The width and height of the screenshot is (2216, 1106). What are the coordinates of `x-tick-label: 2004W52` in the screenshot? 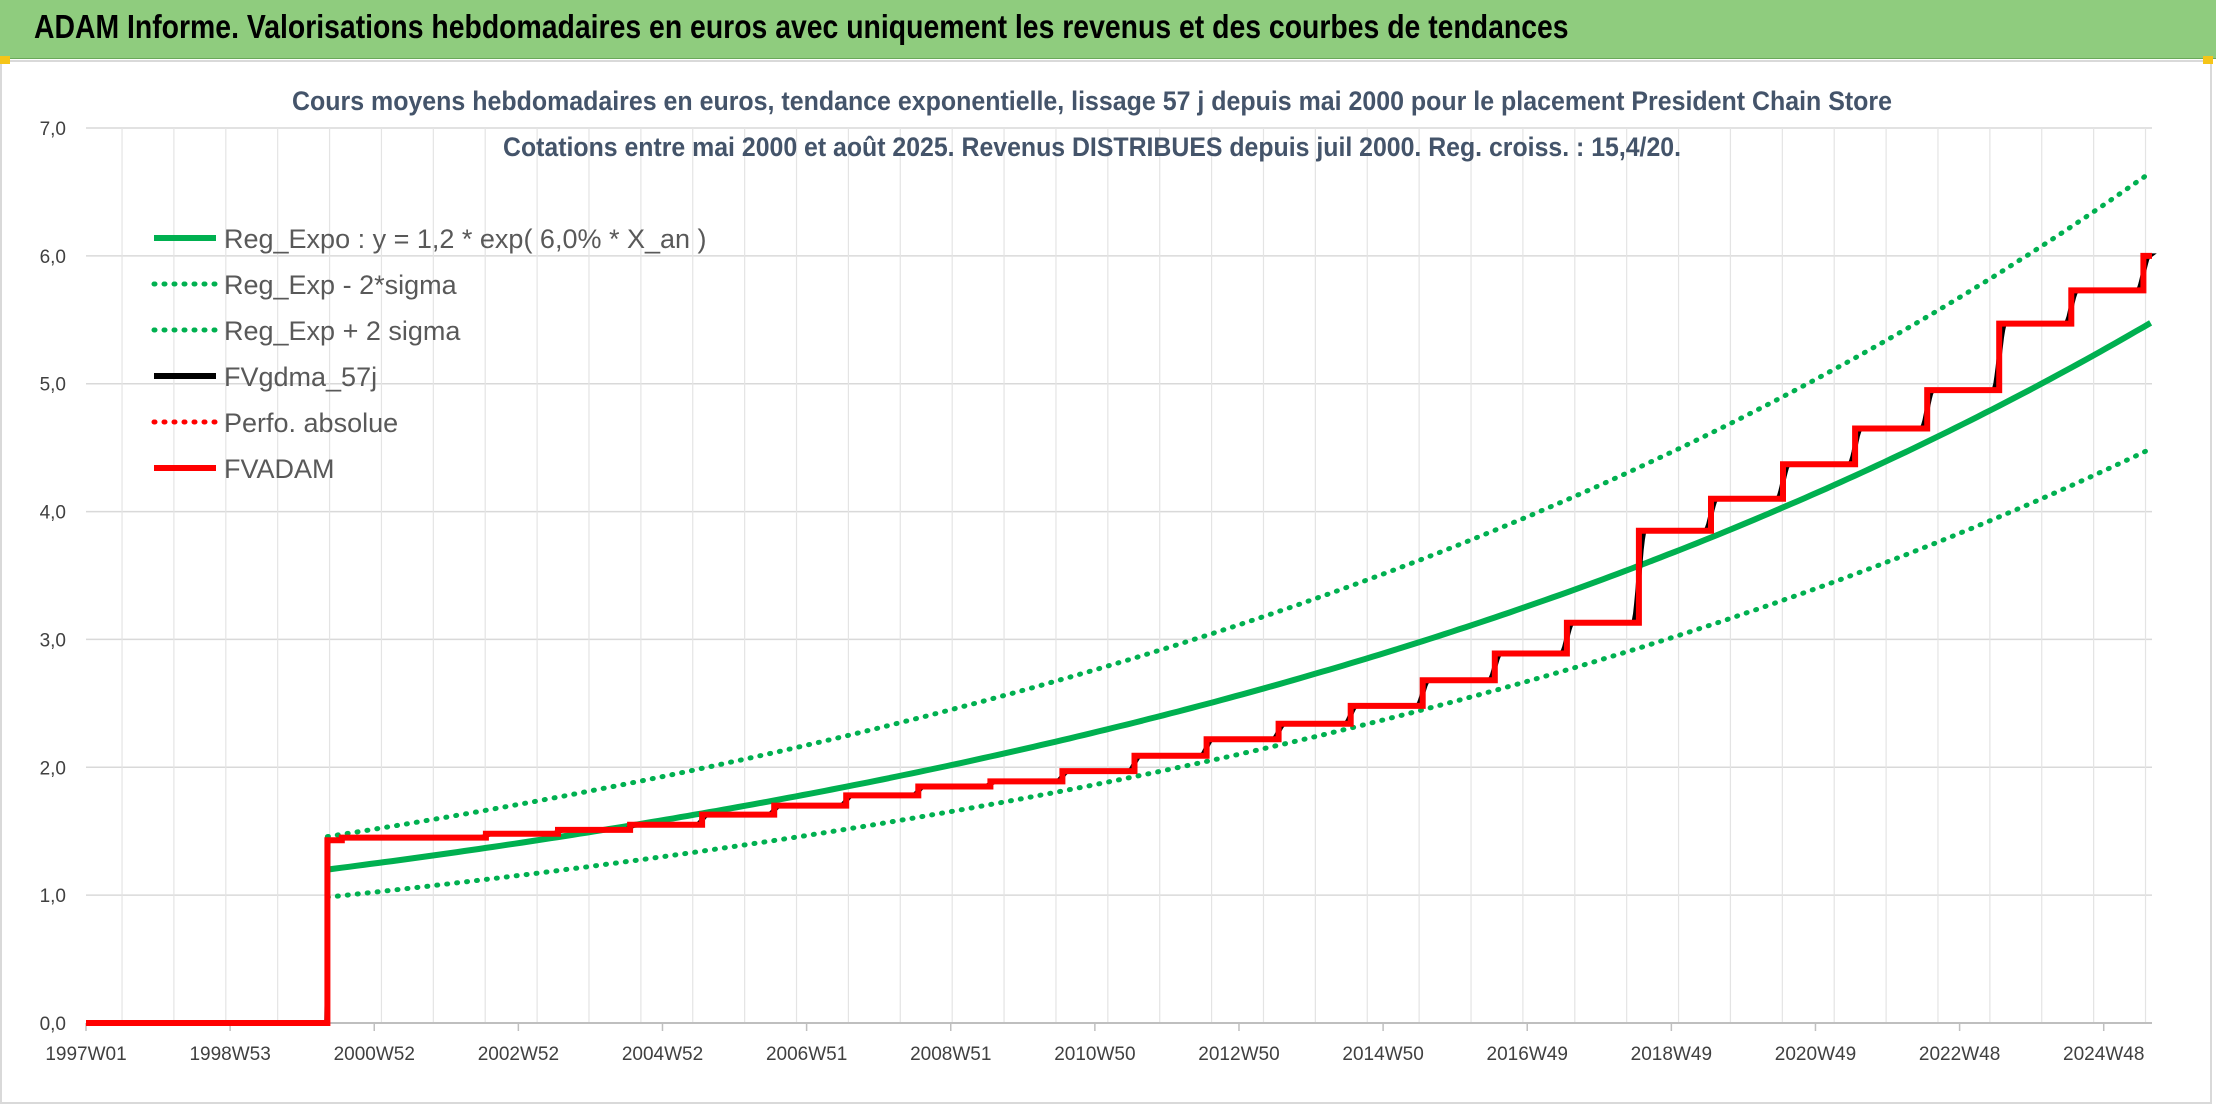 It's located at (662, 1054).